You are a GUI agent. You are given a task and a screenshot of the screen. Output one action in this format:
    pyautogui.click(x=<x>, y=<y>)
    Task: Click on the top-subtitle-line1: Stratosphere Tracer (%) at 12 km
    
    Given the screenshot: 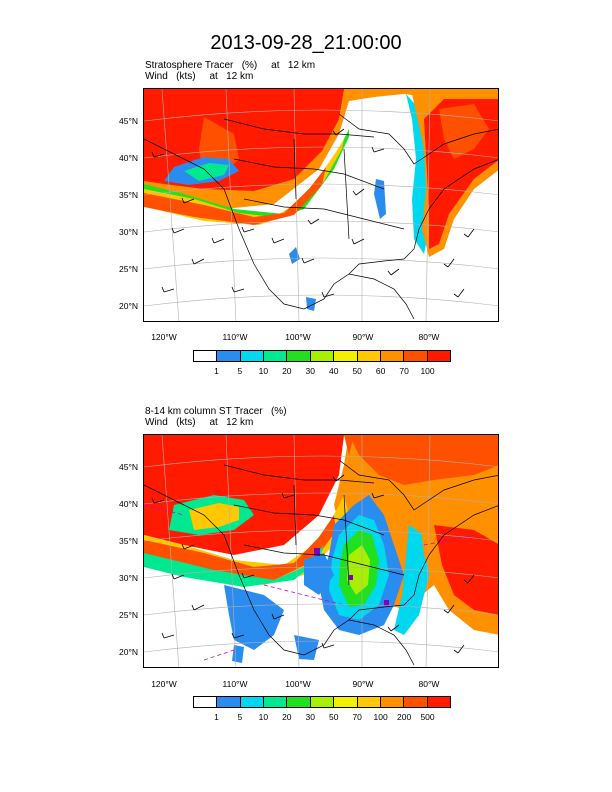 What is the action you would take?
    pyautogui.click(x=230, y=65)
    